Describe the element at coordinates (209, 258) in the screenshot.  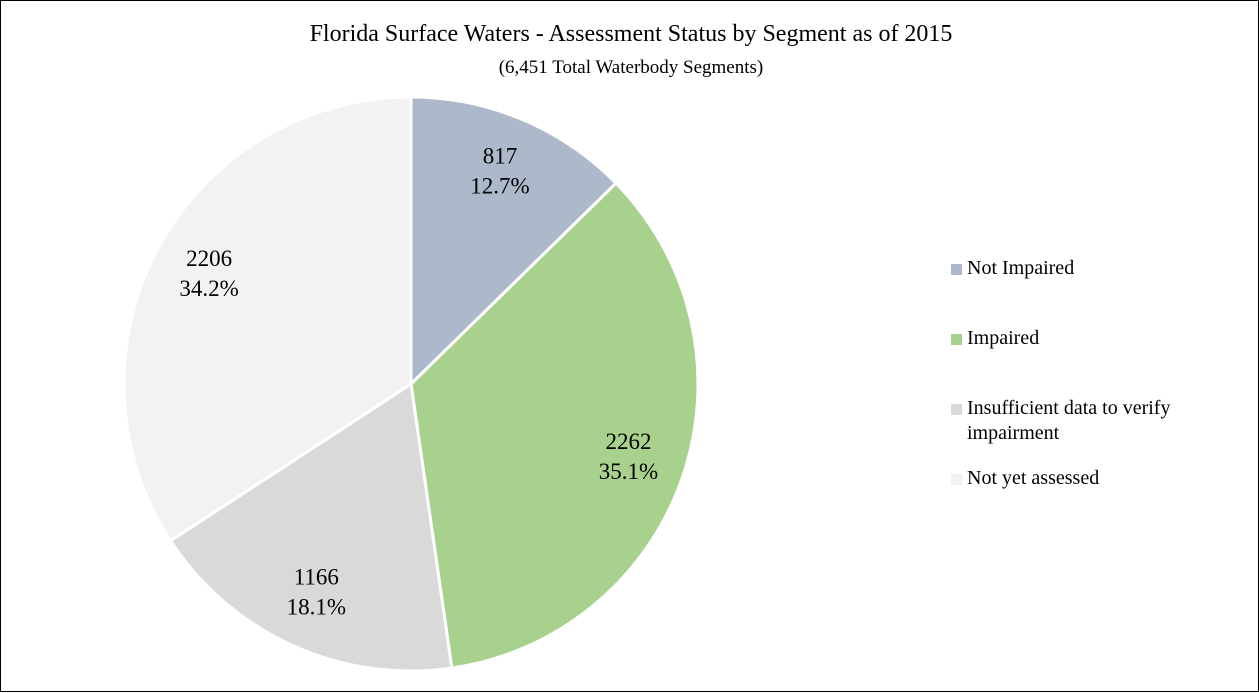
I see `slice-value-label: 2206` at that location.